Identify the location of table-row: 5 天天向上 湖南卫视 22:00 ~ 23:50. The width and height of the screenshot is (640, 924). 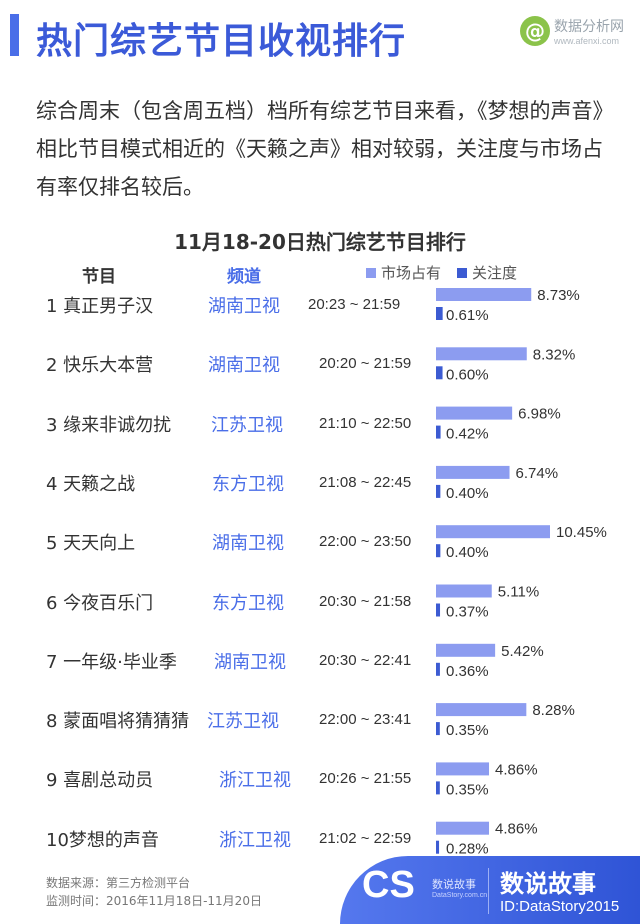
(320, 554).